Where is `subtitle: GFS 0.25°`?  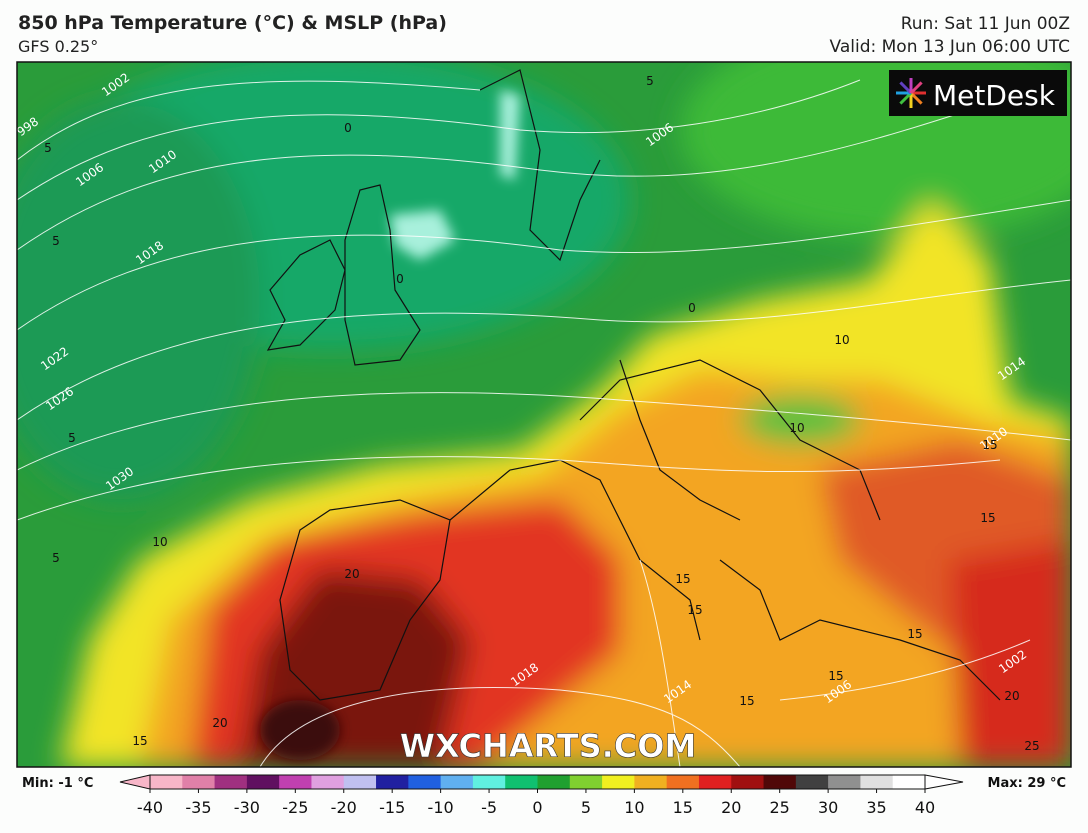 subtitle: GFS 0.25° is located at coordinates (58, 46).